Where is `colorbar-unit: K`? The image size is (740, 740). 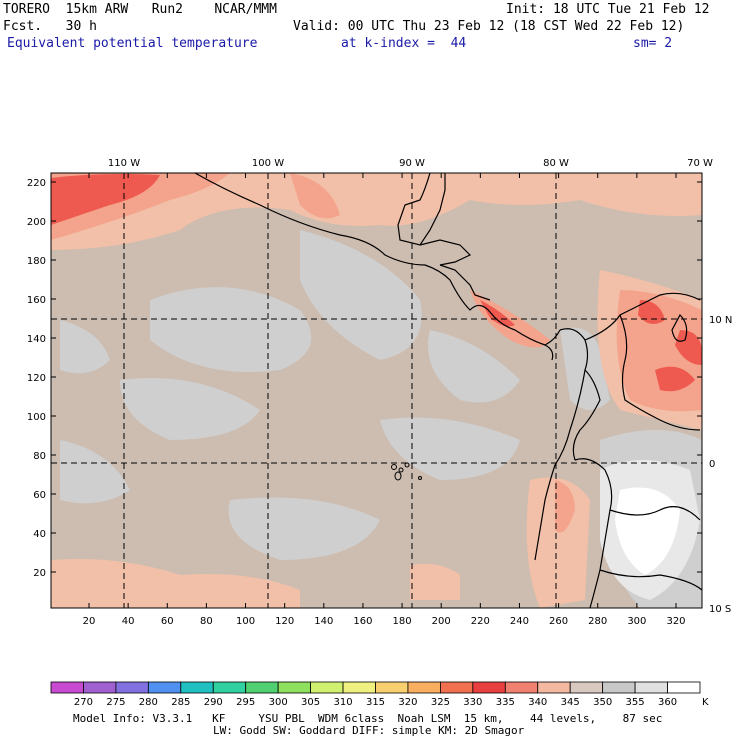
colorbar-unit: K is located at coordinates (705, 702).